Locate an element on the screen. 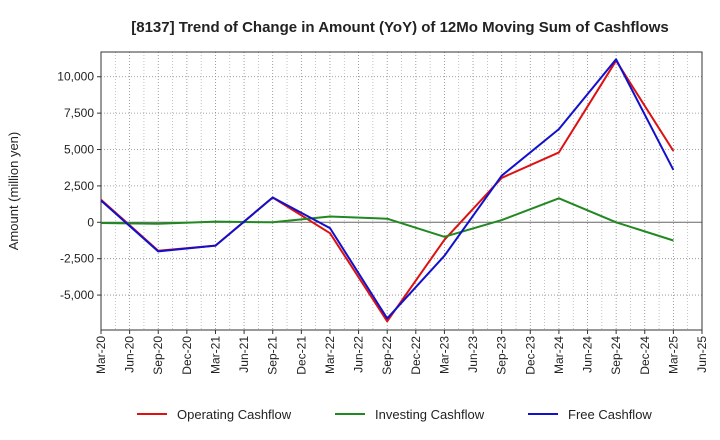 Image resolution: width=720 pixels, height=440 pixels. x-tick-label: Sep-20 is located at coordinates (158, 355).